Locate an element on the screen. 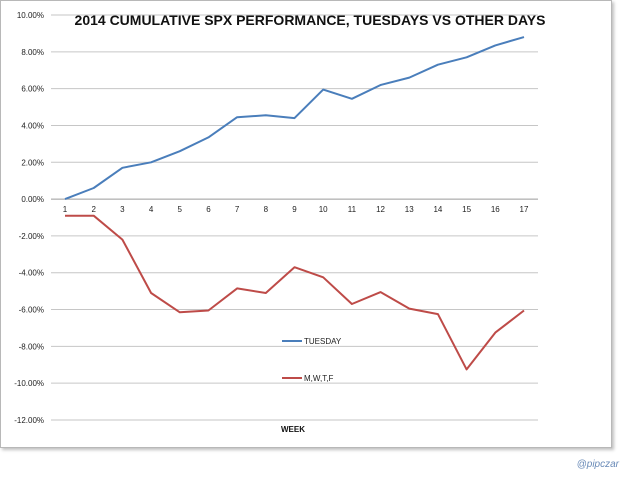 Image resolution: width=627 pixels, height=478 pixels. x-tick-label: 10 is located at coordinates (323, 209).